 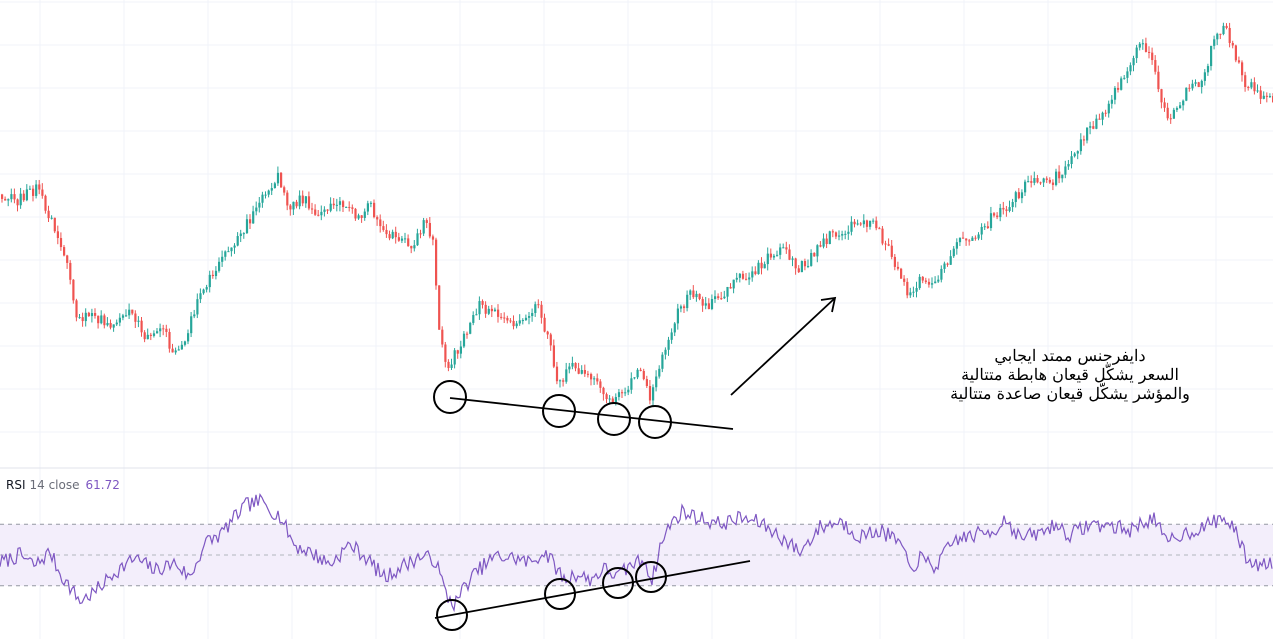 I want to click on uptrend-arrow, so click(x=782, y=347).